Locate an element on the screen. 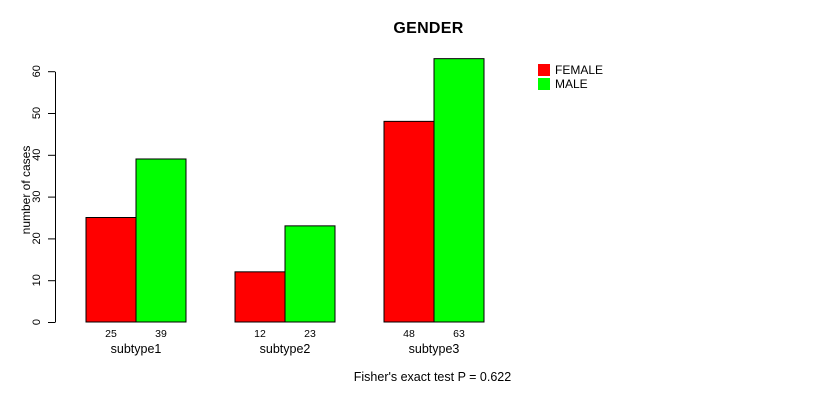 The width and height of the screenshot is (840, 400). bar-value-label: 12 is located at coordinates (260, 334).